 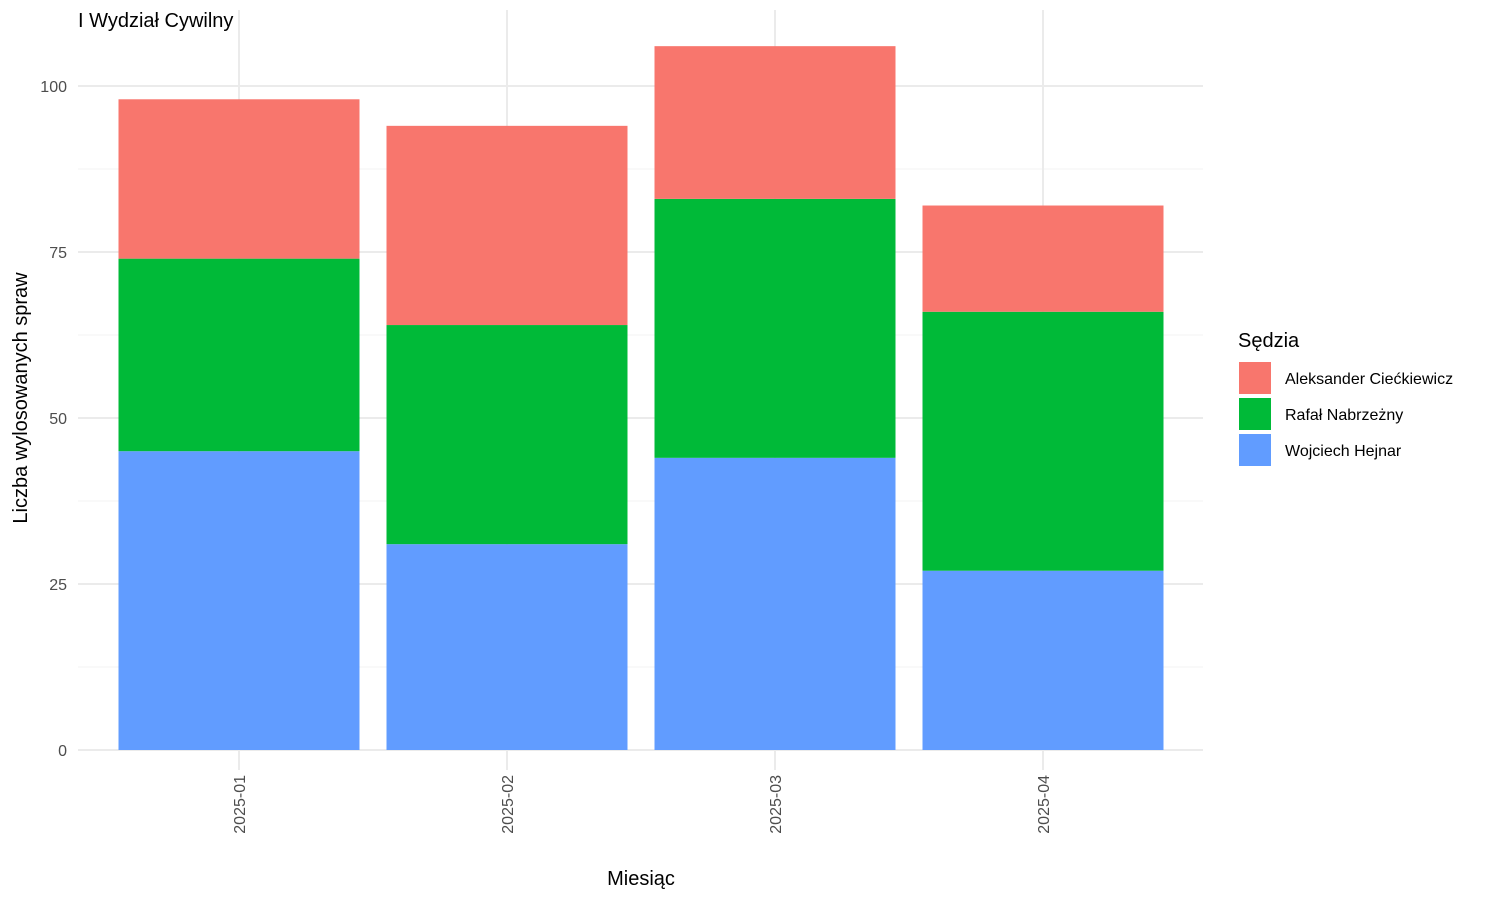 What do you see at coordinates (58, 585) in the screenshot?
I see `y-tick-label: 25` at bounding box center [58, 585].